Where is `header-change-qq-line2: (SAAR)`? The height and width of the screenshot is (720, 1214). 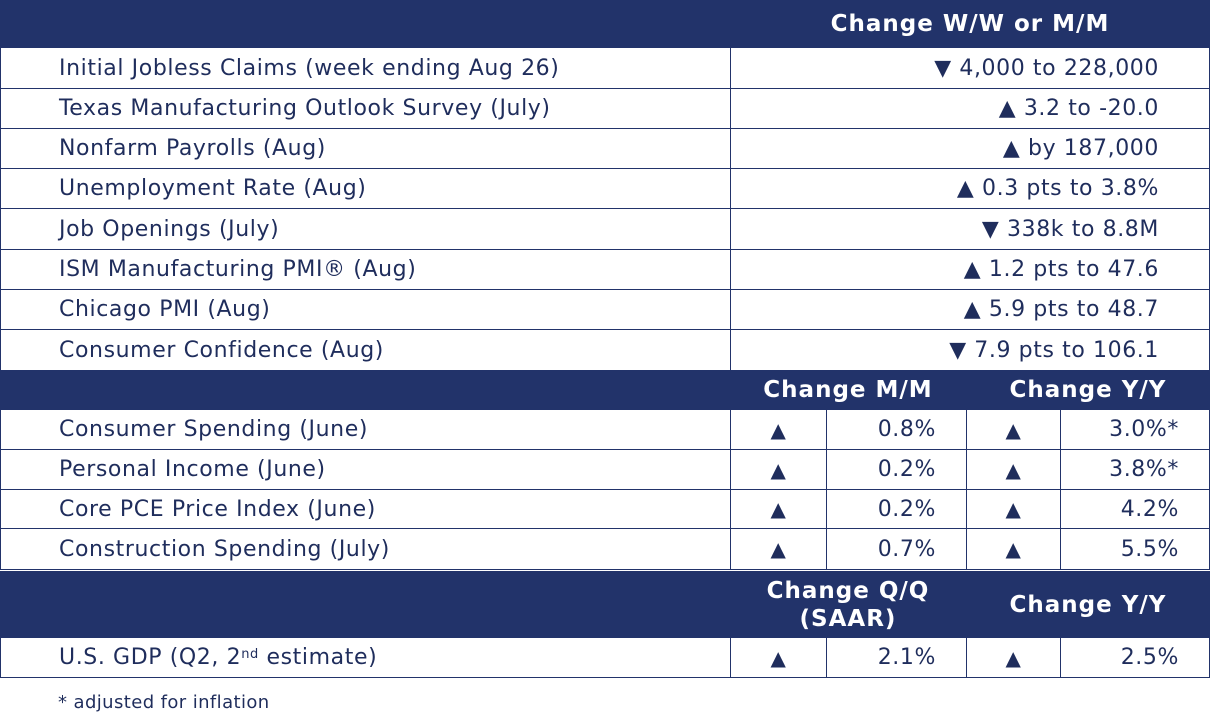 header-change-qq-line2: (SAAR) is located at coordinates (848, 618).